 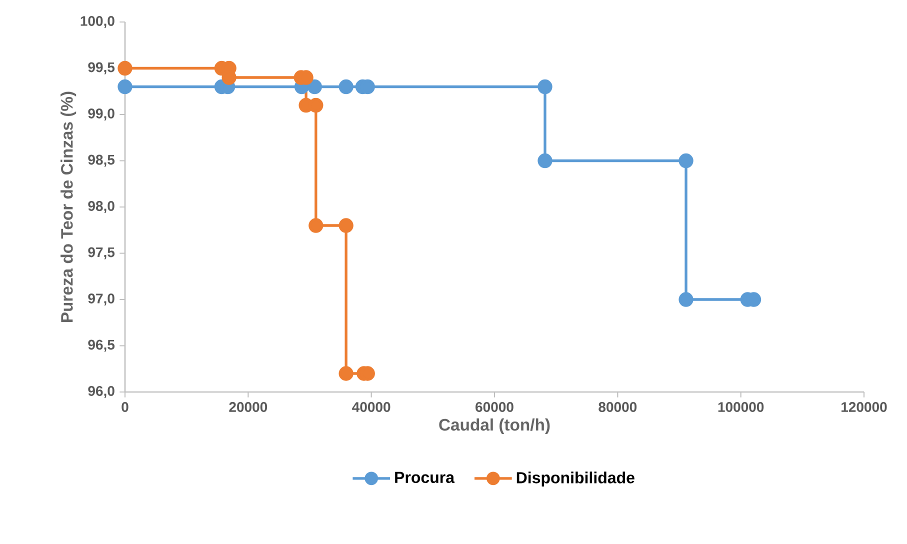 What do you see at coordinates (101, 68) in the screenshot?
I see `y-tick-label: 99,5` at bounding box center [101, 68].